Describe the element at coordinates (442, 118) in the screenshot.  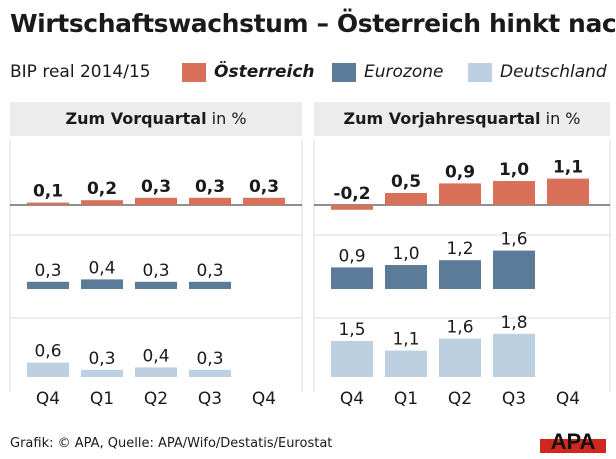
I see `panel-title-bold: Zum Vorjahresquartal` at that location.